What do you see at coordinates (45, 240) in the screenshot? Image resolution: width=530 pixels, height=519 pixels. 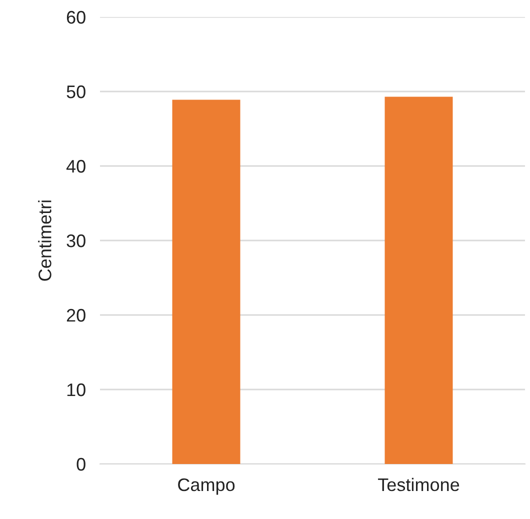 I see `y-axis-title: Centimetri` at bounding box center [45, 240].